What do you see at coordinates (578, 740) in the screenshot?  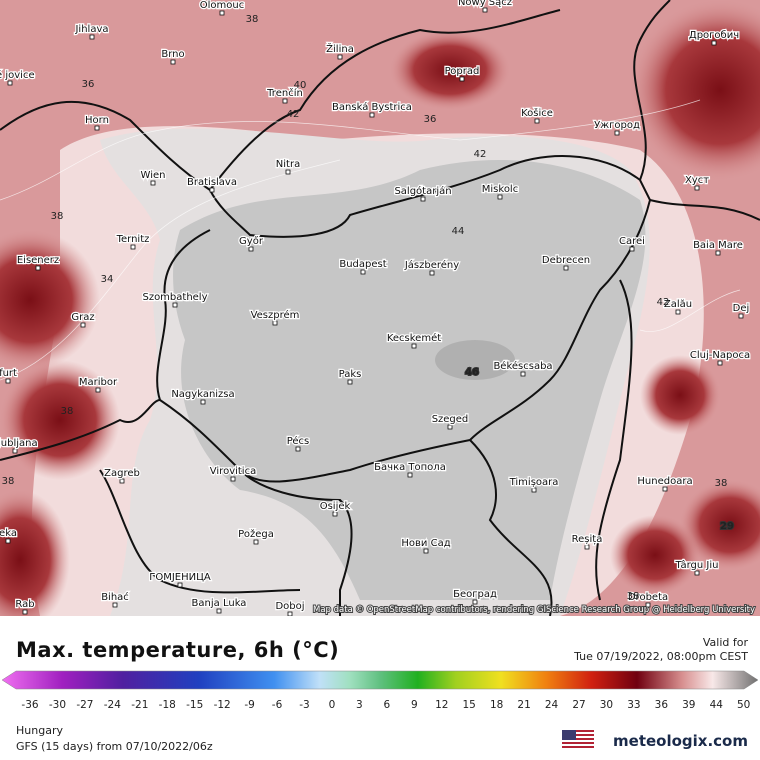 I see `flag-icon` at bounding box center [578, 740].